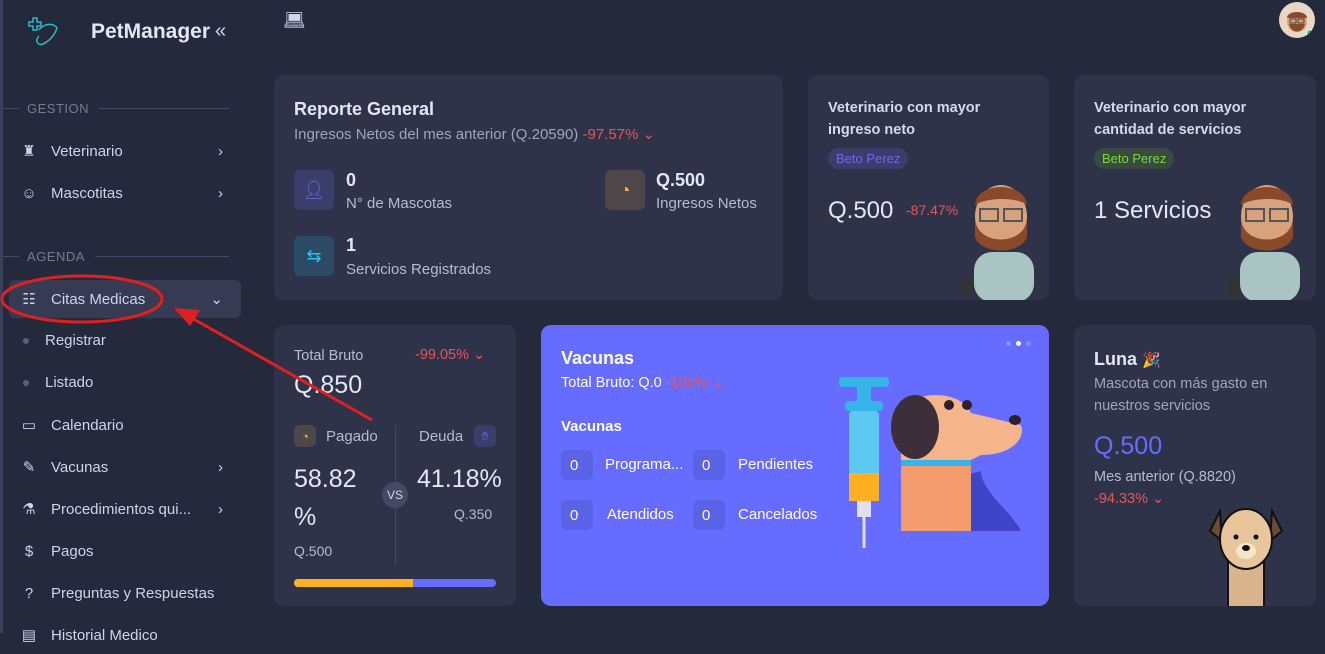  What do you see at coordinates (98, 299) in the screenshot?
I see `label: Citas Medicas` at bounding box center [98, 299].